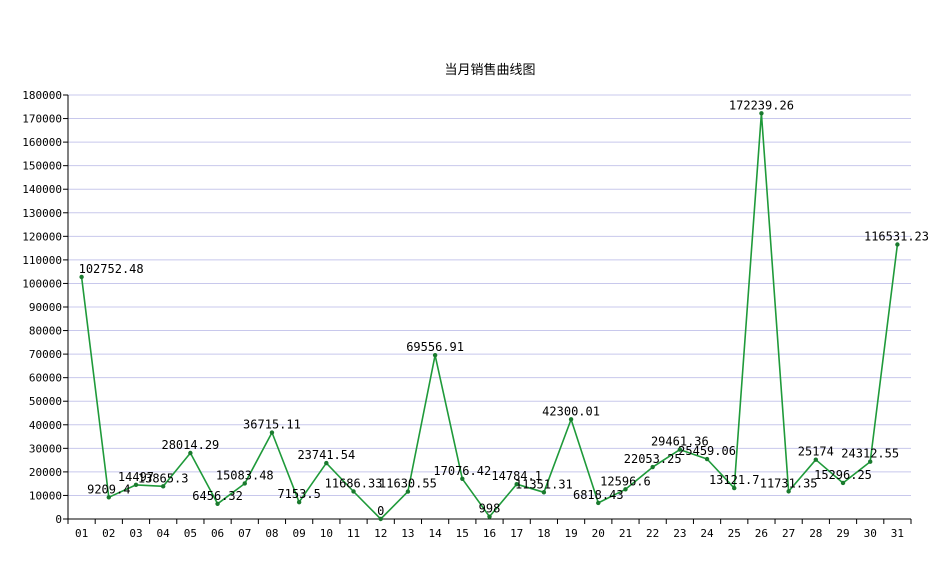  I want to click on data-label: 14497, so click(136, 477).